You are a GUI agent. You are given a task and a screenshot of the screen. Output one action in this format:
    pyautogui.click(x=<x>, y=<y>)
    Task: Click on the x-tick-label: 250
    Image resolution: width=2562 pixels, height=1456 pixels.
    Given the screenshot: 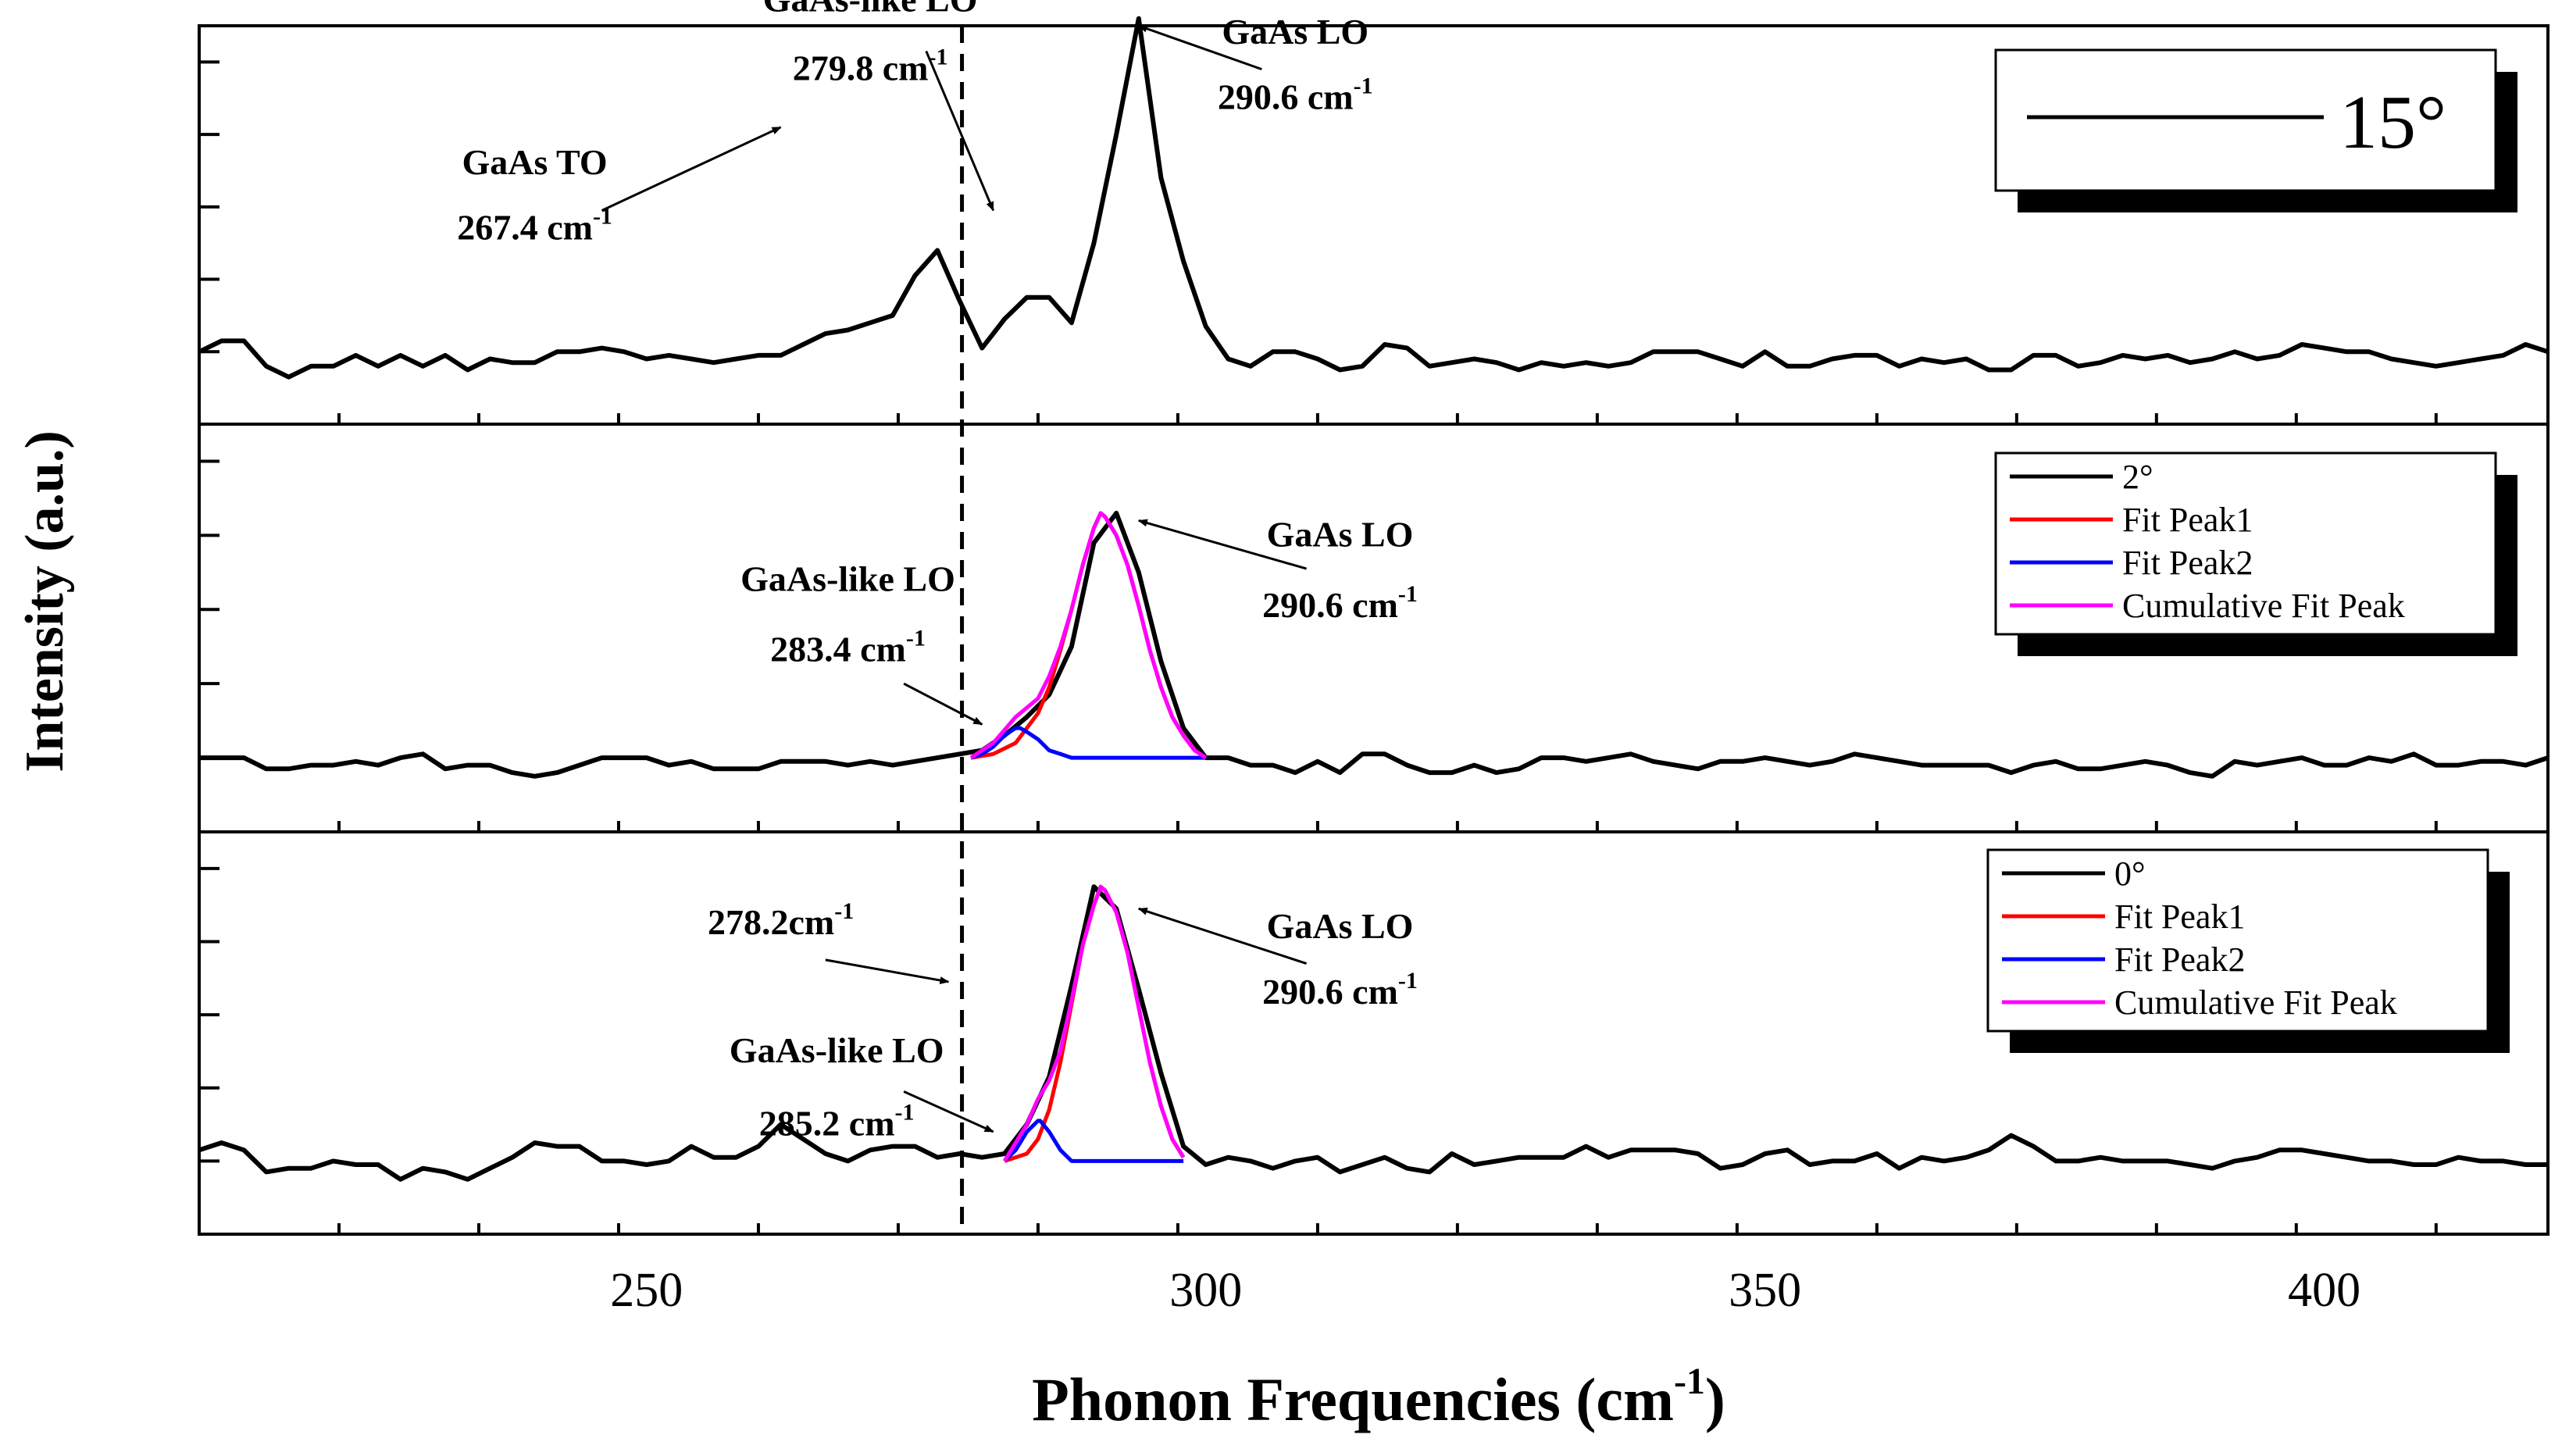 What is the action you would take?
    pyautogui.click(x=647, y=1290)
    